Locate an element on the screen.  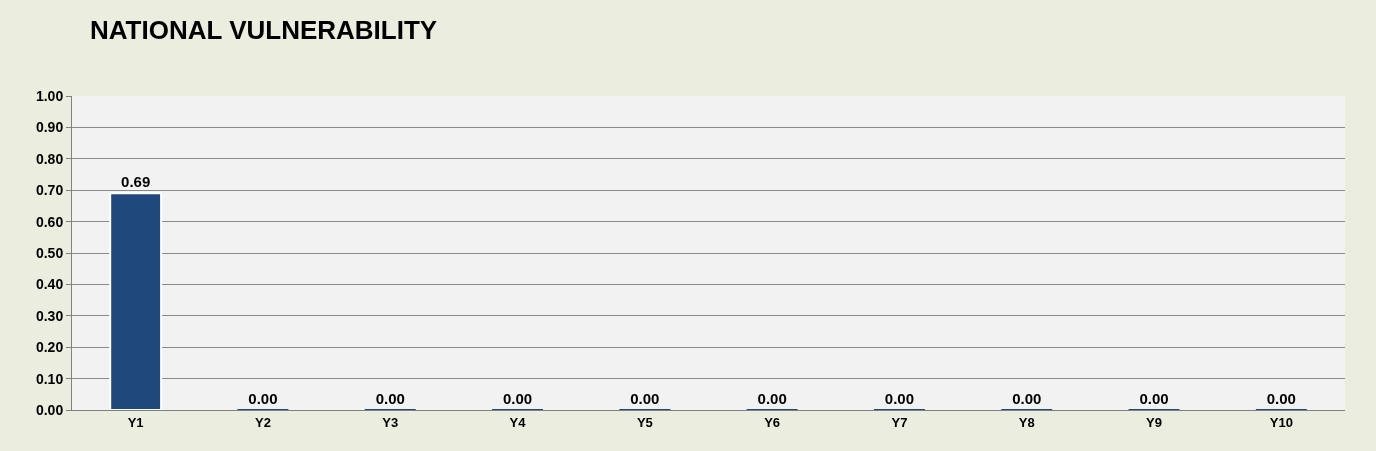
x-tick-label: Y9 is located at coordinates (1154, 422).